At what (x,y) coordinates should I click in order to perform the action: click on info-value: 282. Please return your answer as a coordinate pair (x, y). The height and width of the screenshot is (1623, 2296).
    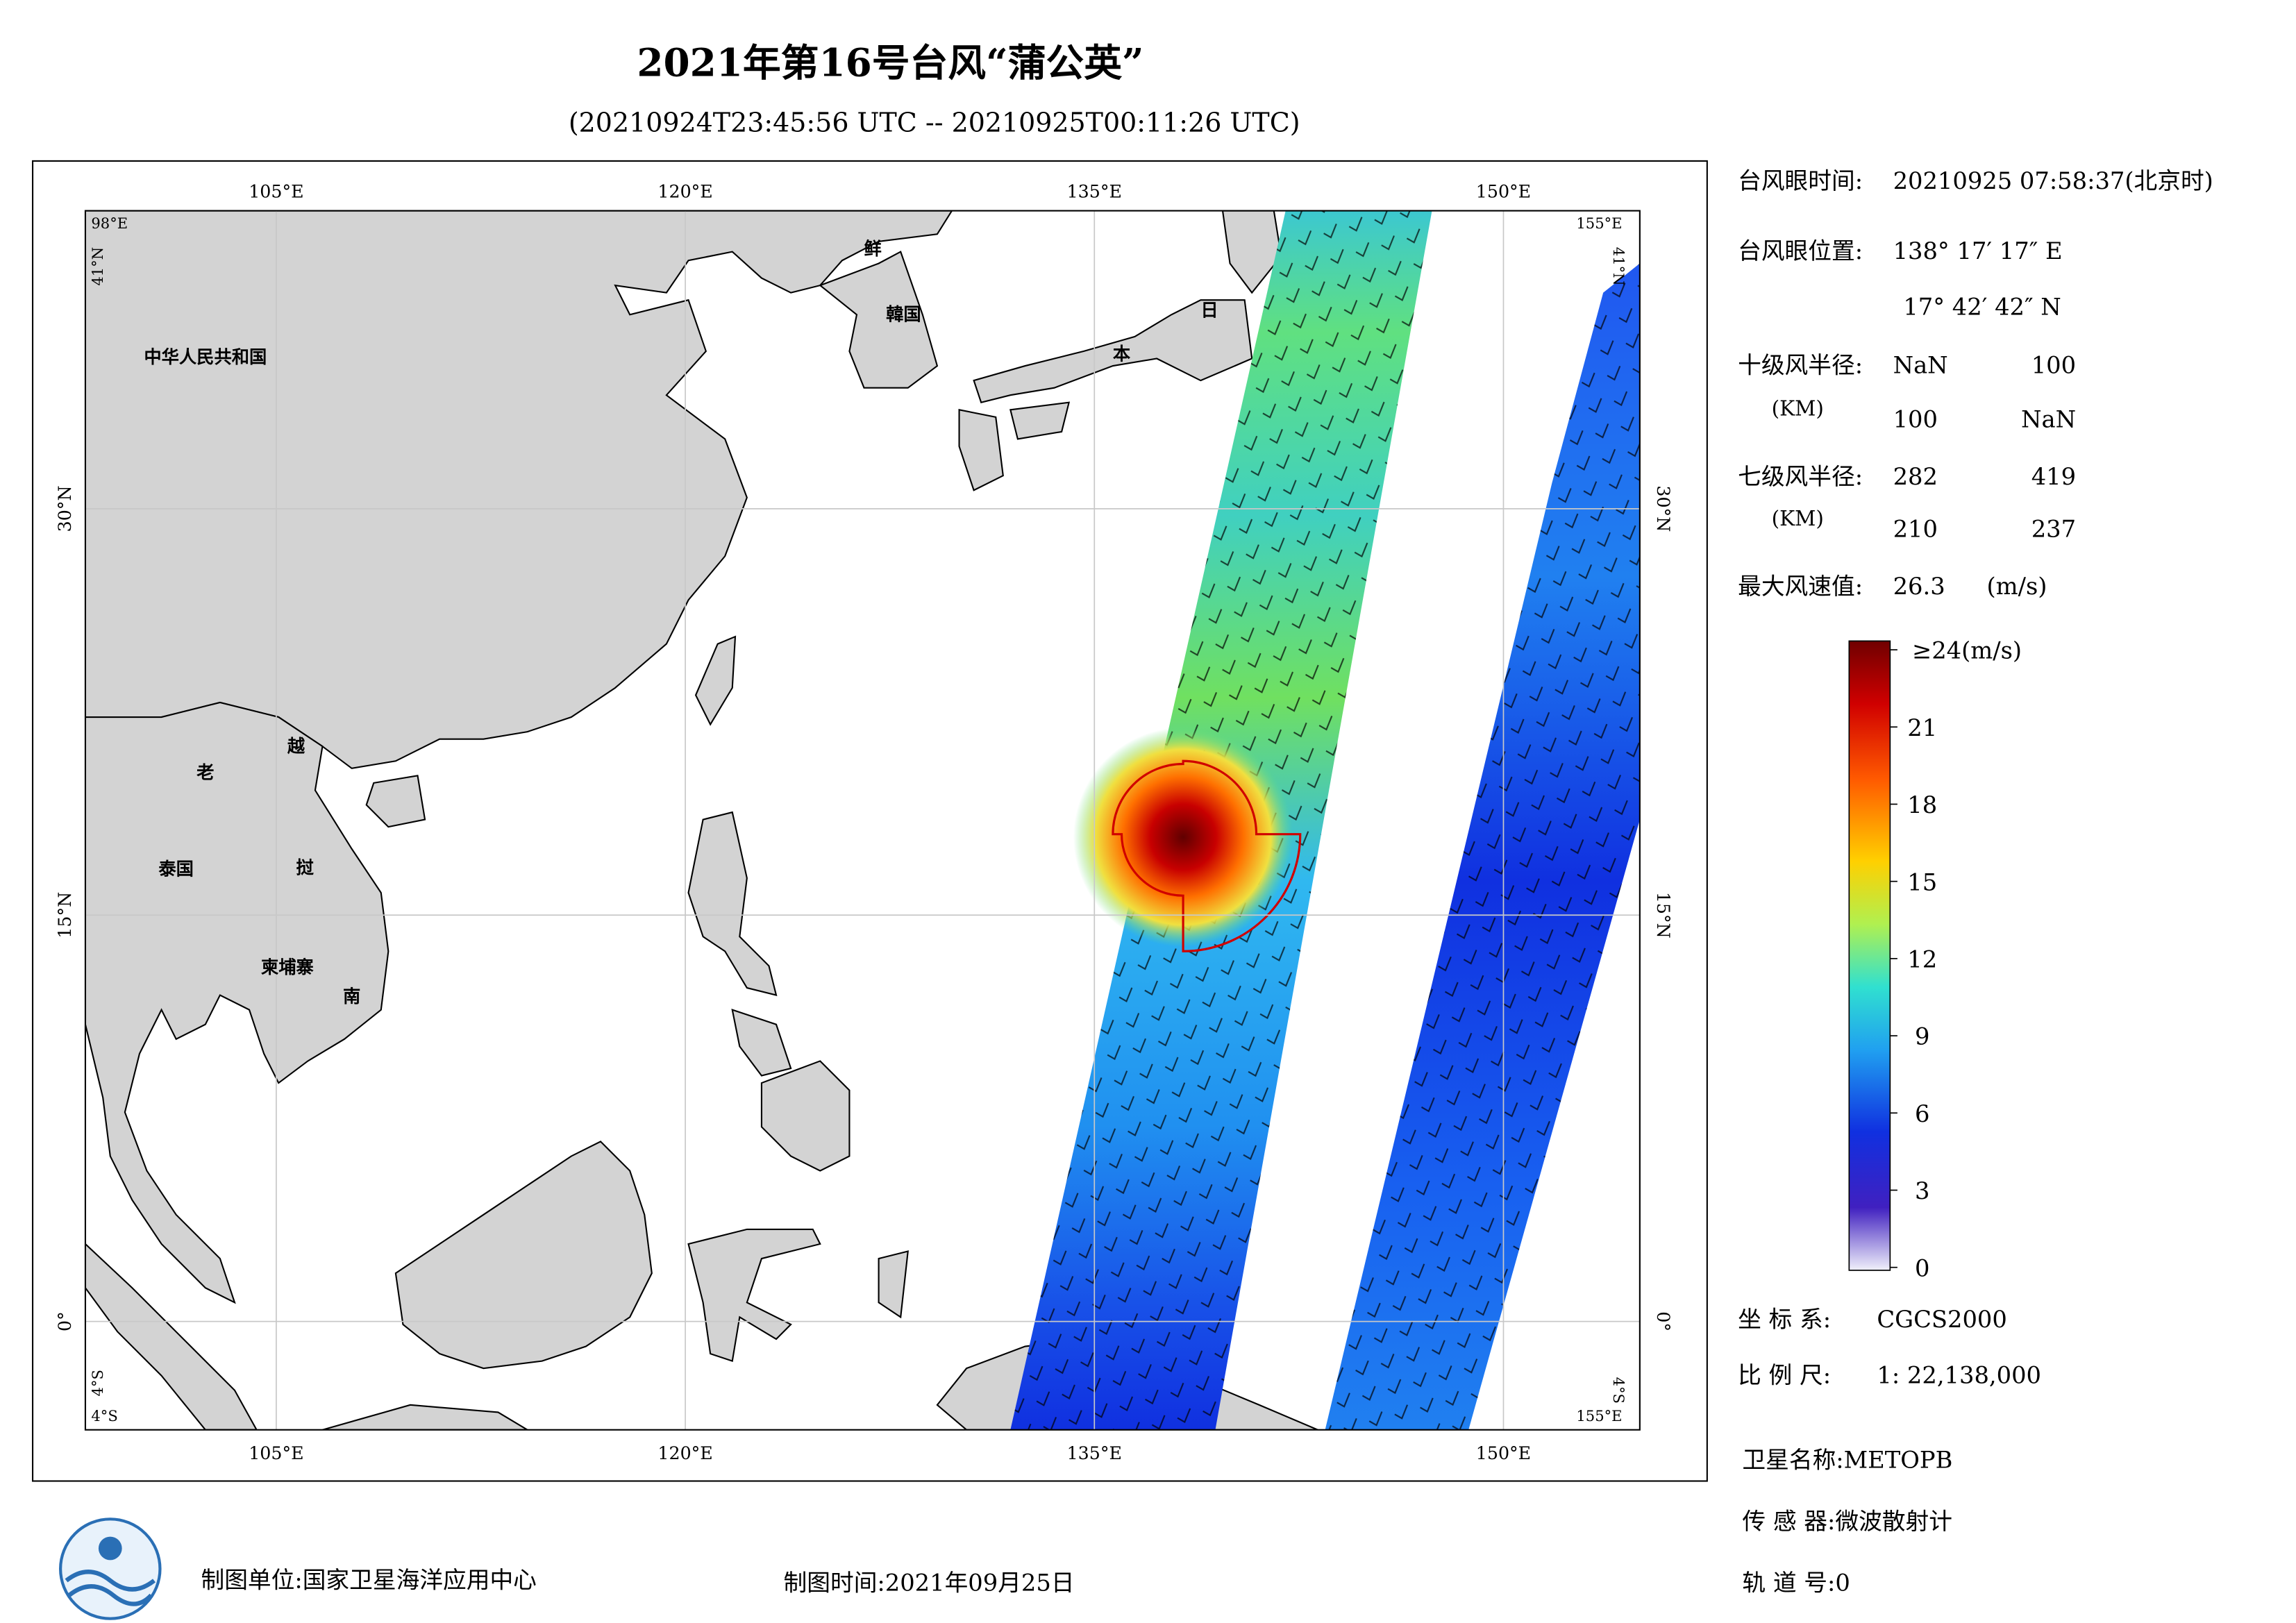
    Looking at the image, I should click on (1915, 476).